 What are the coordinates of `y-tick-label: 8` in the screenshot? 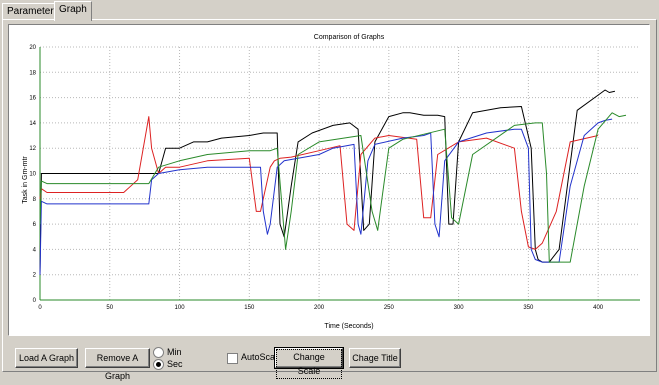 It's located at (35, 200).